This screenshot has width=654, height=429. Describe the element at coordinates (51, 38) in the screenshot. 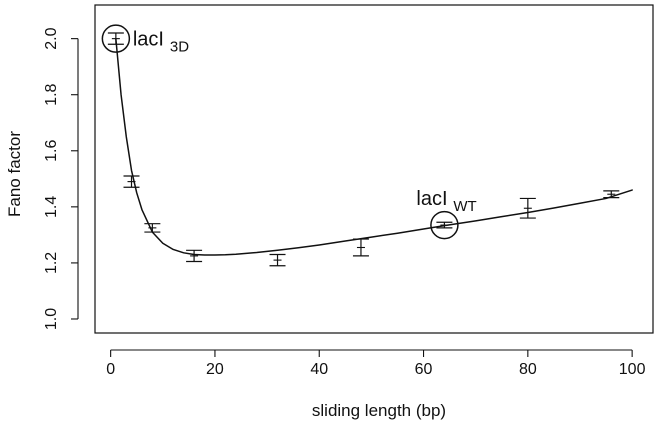

I see `y-tick-label: 2.0` at that location.